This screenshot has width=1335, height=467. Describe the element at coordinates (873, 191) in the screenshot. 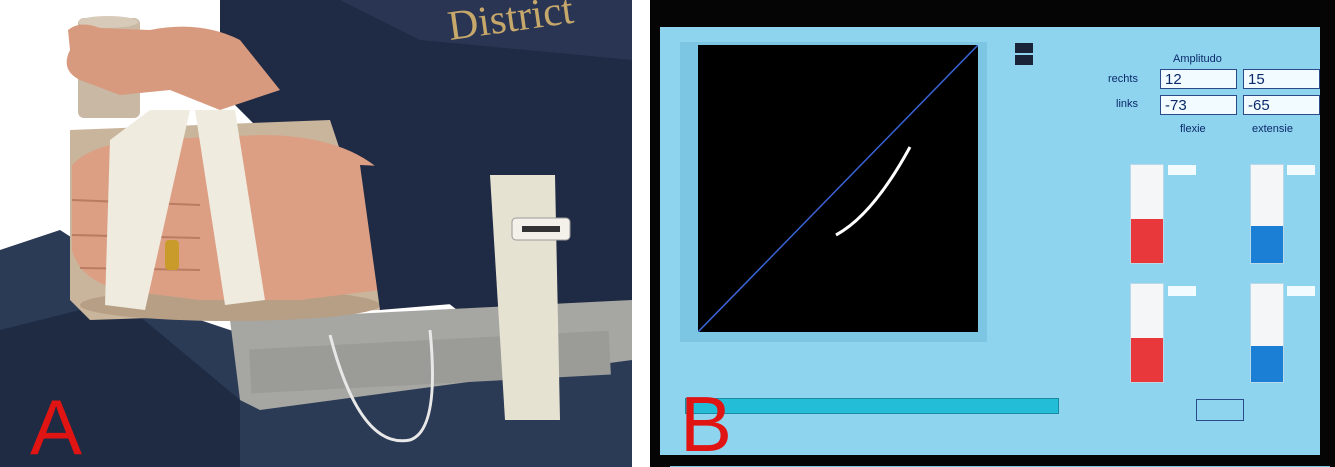

I see `angle-trace-line` at that location.